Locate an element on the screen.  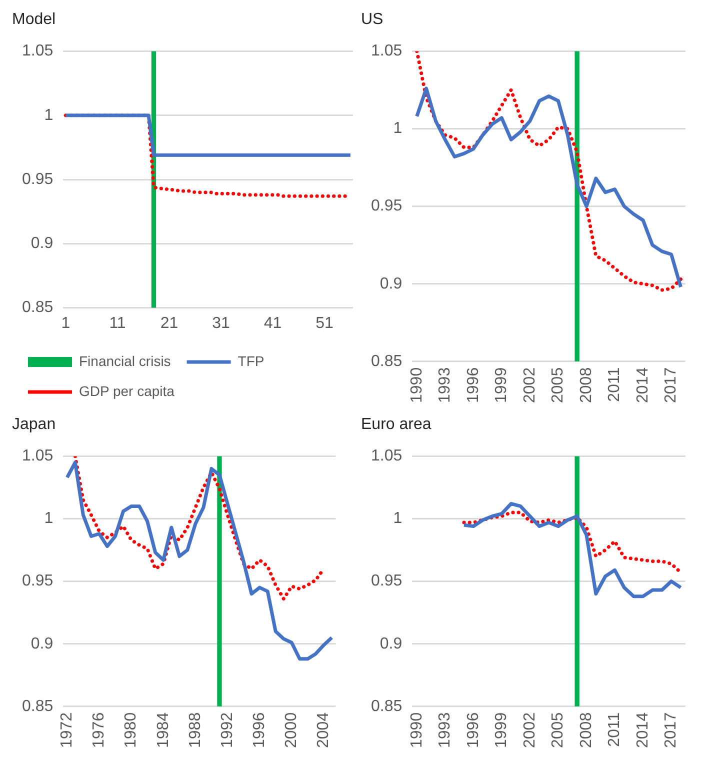
x-tick-label: 31 is located at coordinates (221, 323).